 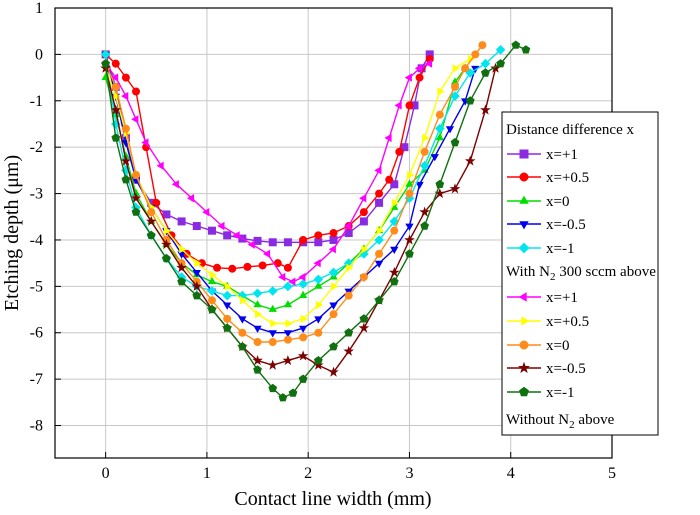 What do you see at coordinates (567, 178) in the screenshot?
I see `legend-label: x=+0.5` at bounding box center [567, 178].